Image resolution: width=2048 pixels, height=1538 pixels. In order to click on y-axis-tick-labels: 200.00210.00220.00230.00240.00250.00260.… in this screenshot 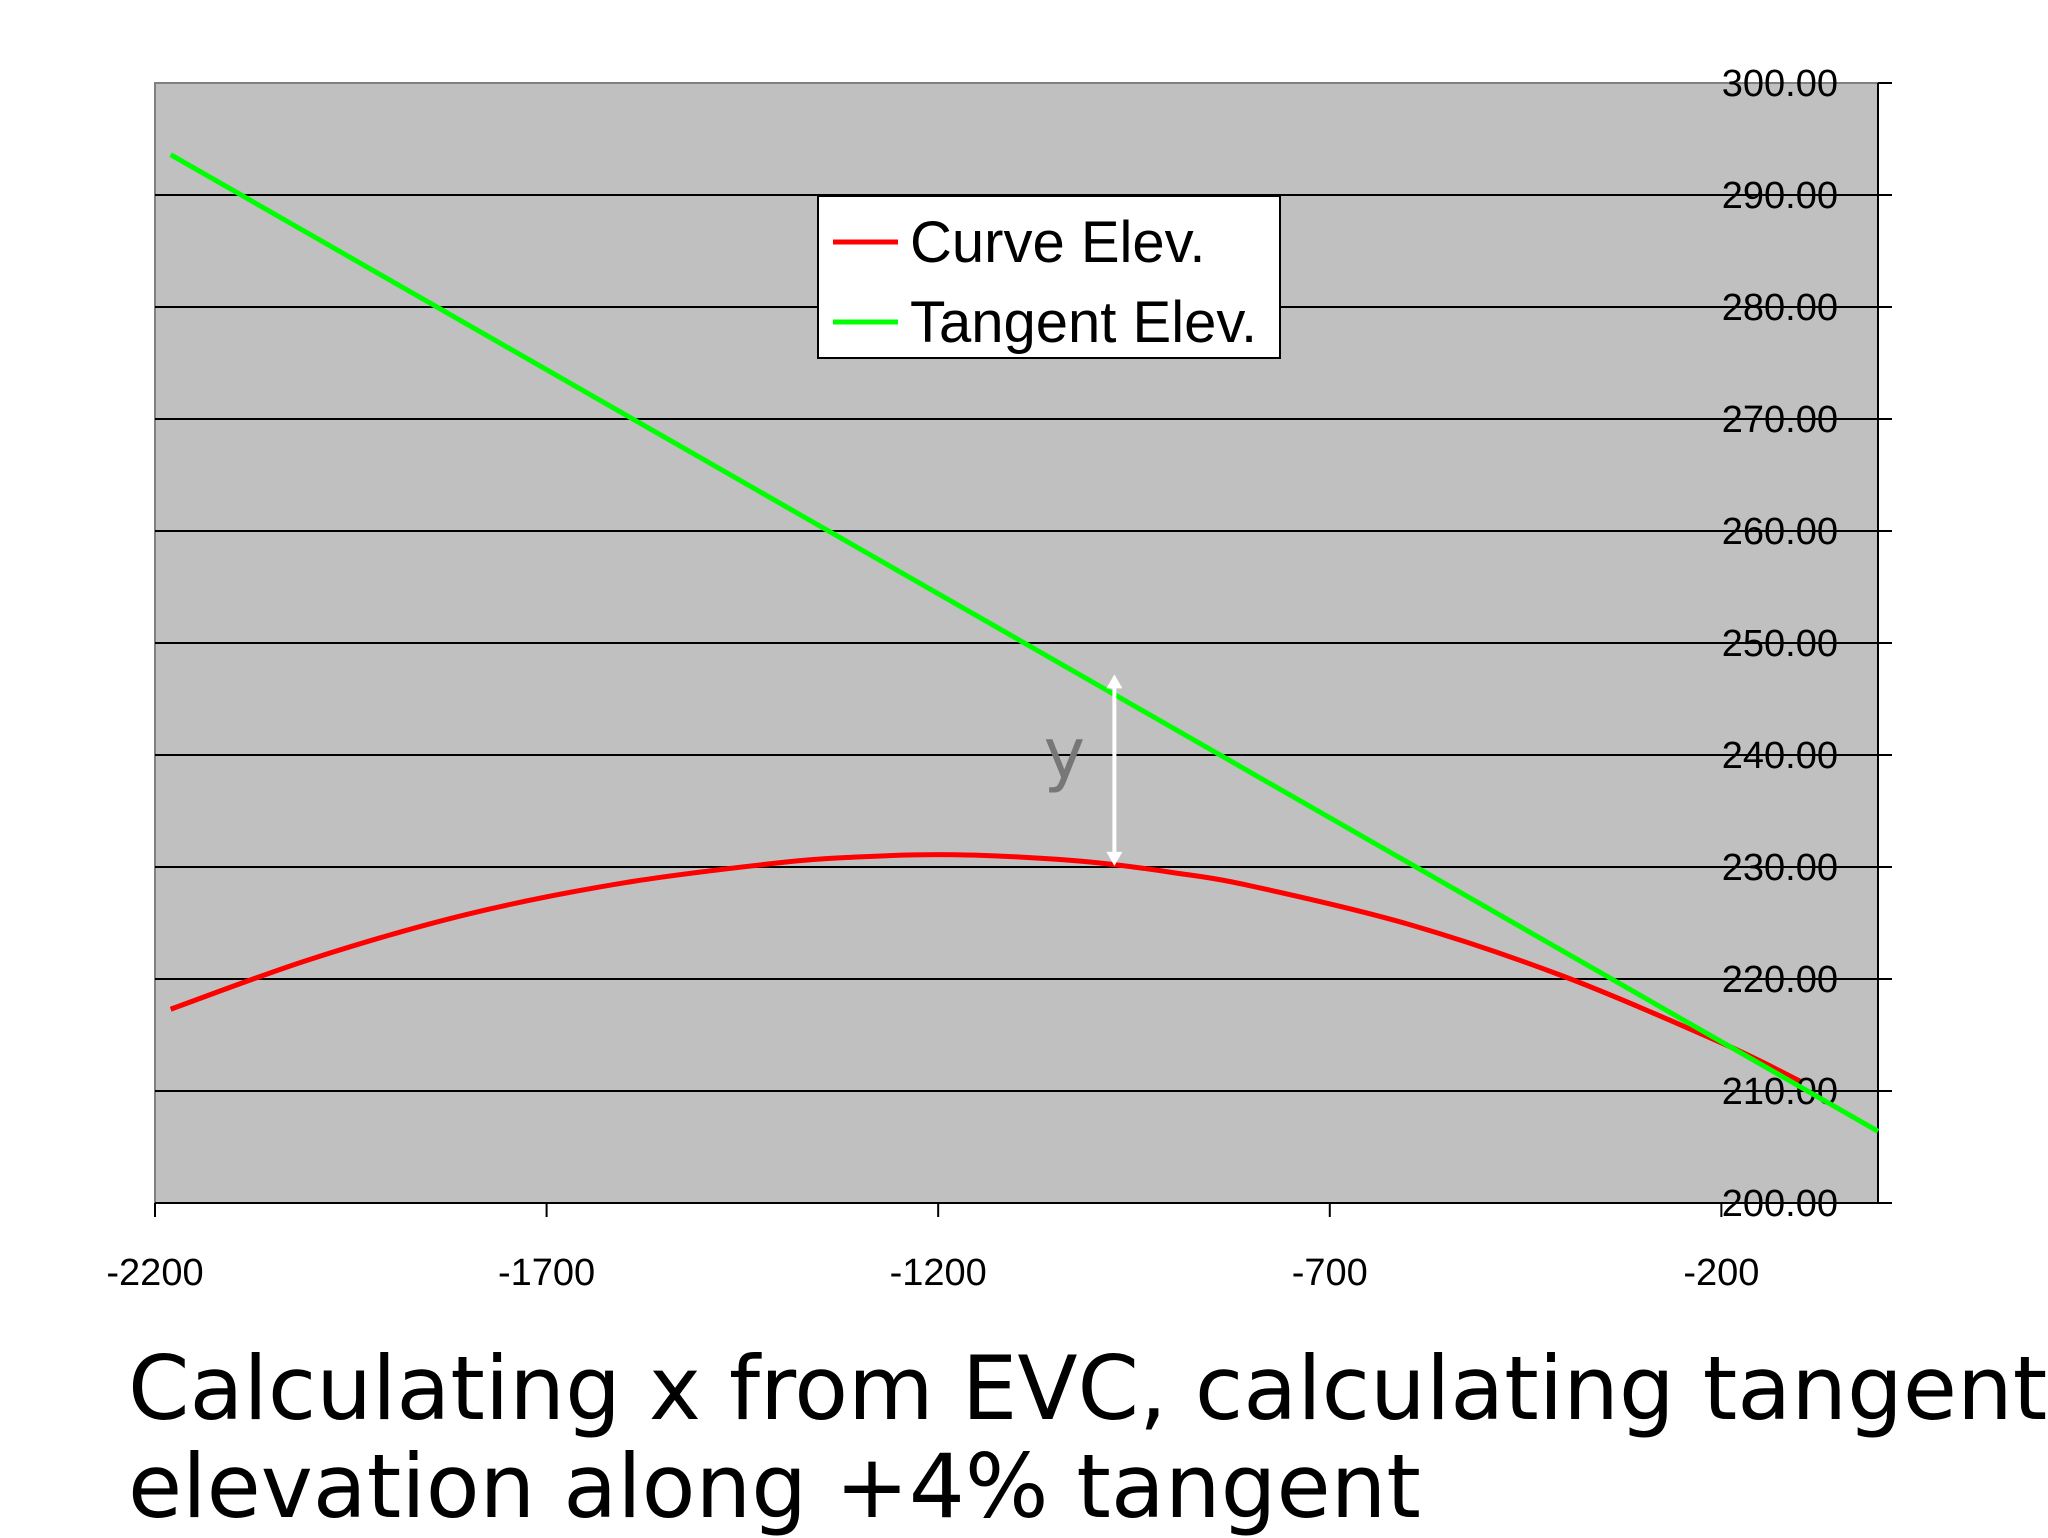, I will do `click(1807, 644)`.